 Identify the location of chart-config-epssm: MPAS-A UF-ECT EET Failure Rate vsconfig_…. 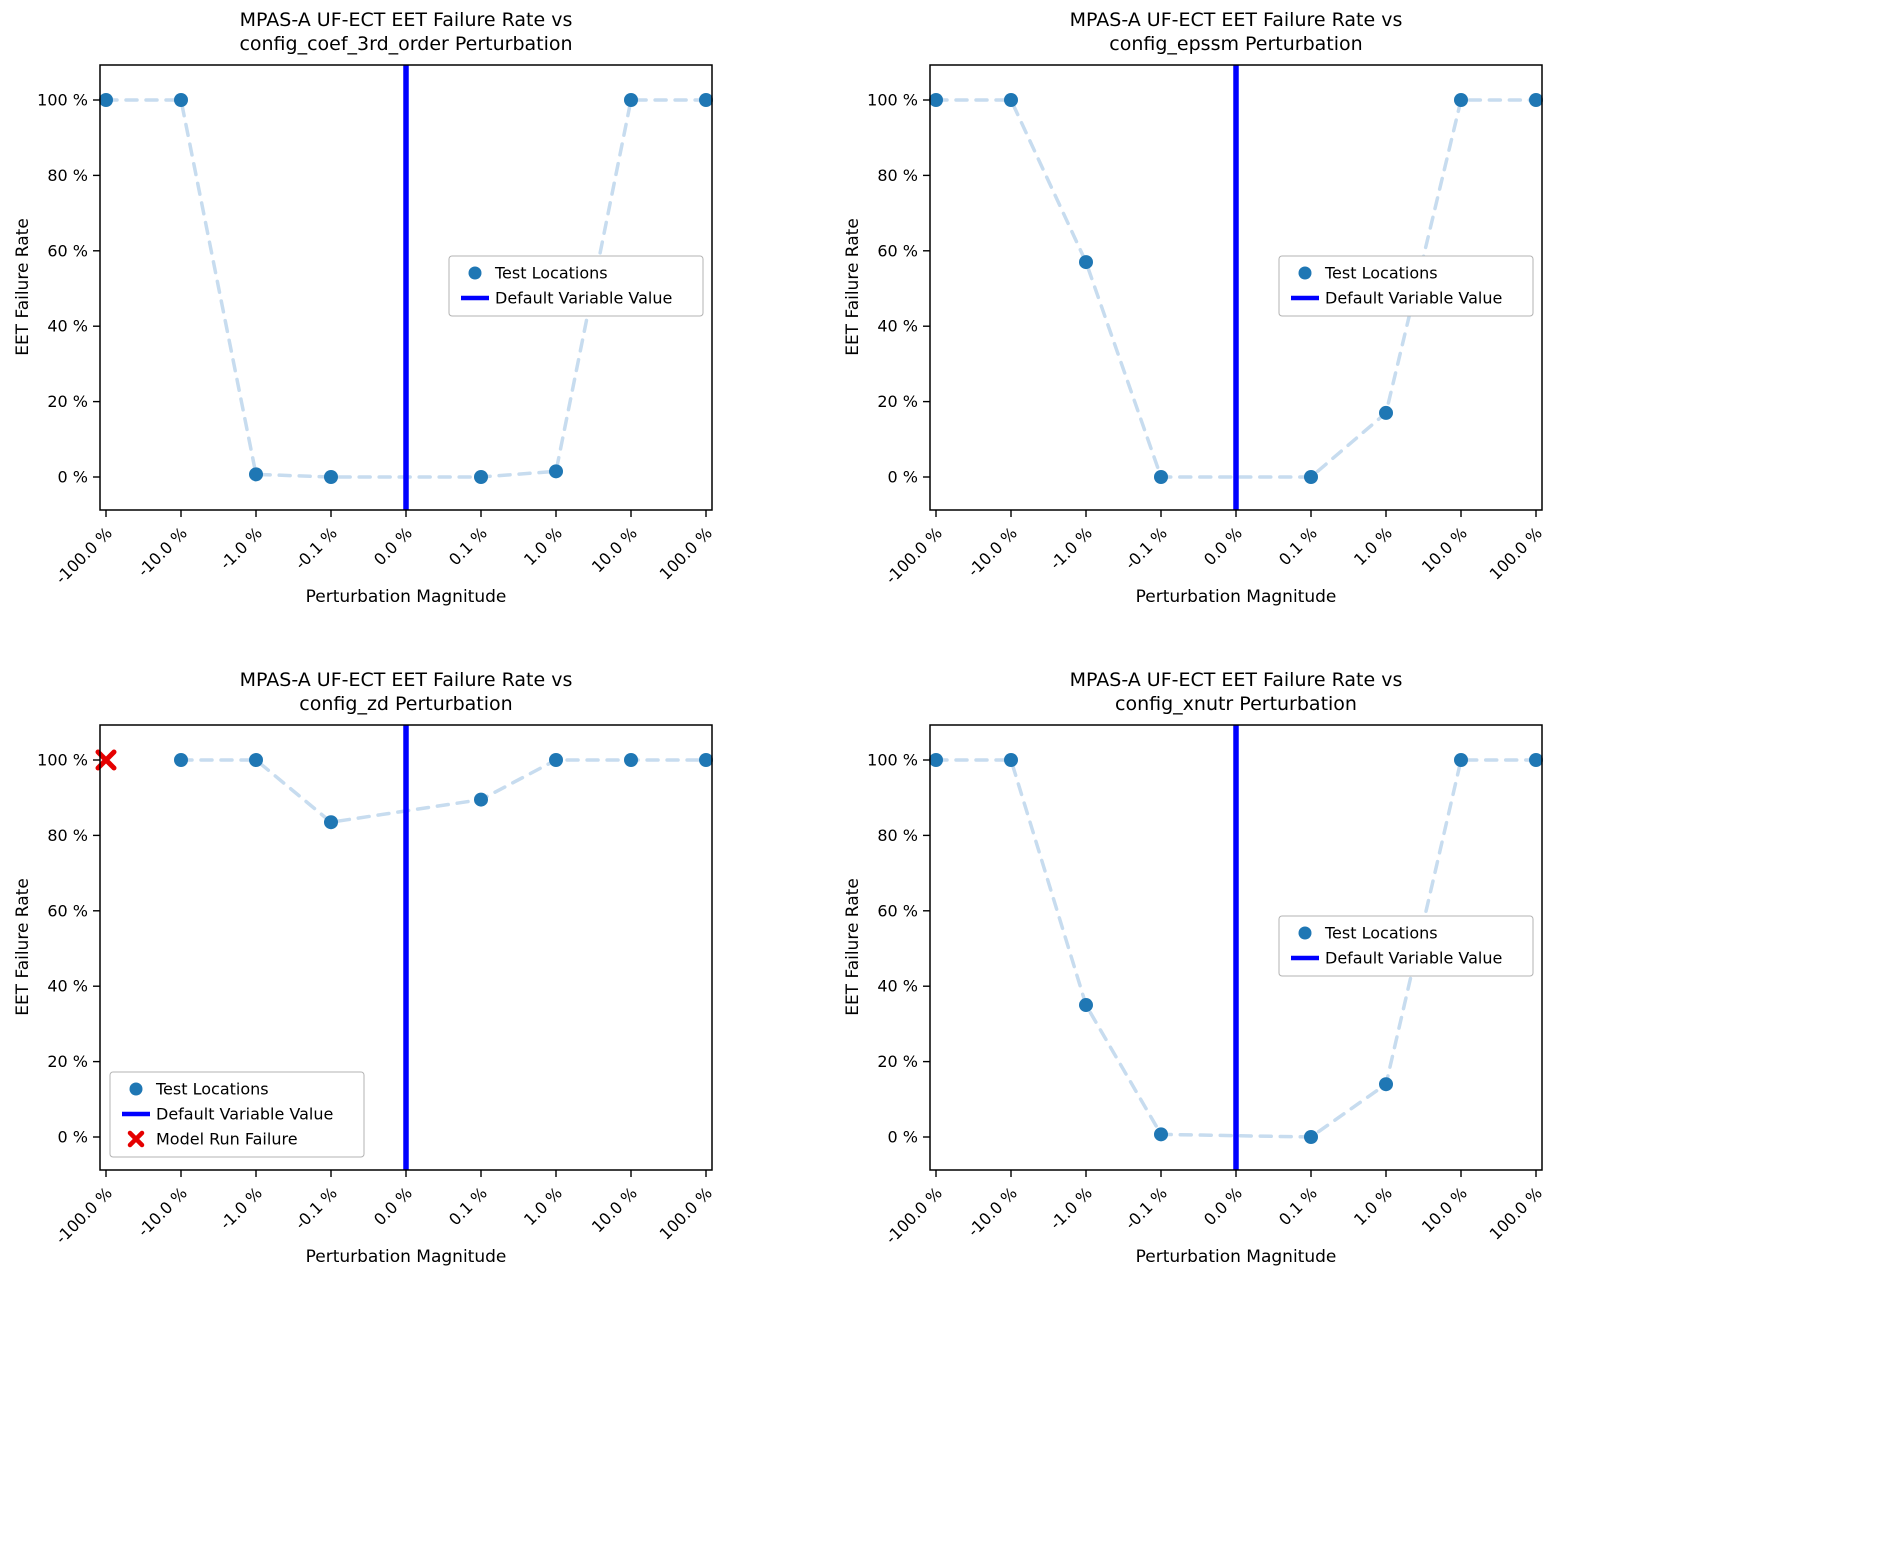
(1194, 308).